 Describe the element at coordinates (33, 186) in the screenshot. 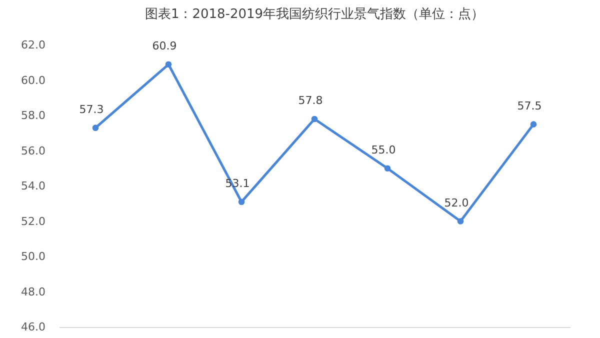

I see `y-tick-label: 54.0` at that location.